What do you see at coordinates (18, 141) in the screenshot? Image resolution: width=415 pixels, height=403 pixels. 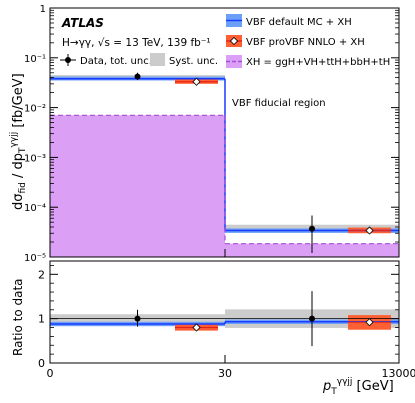 I see `y-axis-label-main: dσfid / dpTγγjj [fb/GeV]` at bounding box center [18, 141].